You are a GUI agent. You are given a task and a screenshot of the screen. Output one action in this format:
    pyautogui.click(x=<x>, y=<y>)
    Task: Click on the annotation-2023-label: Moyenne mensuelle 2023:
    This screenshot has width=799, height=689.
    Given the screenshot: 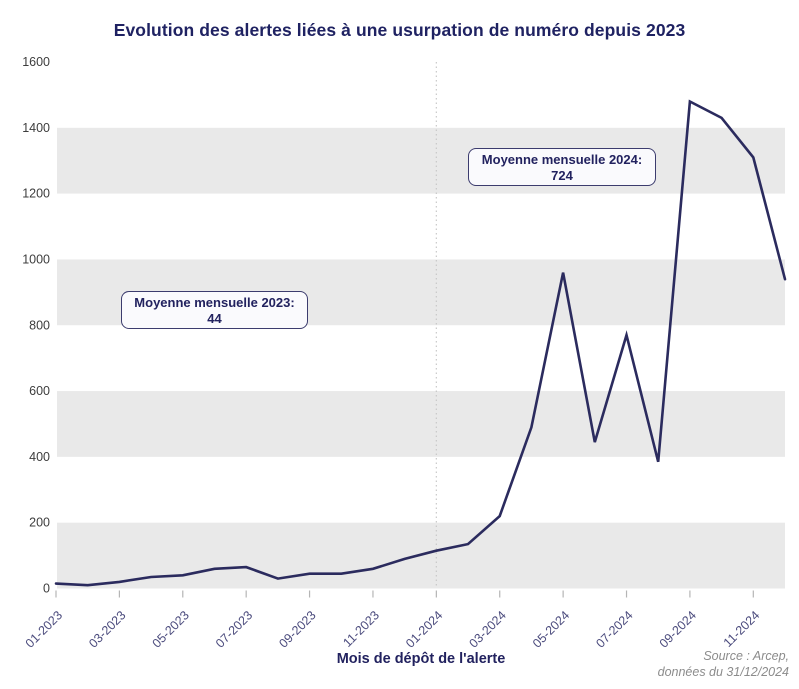 What is the action you would take?
    pyautogui.click(x=214, y=302)
    